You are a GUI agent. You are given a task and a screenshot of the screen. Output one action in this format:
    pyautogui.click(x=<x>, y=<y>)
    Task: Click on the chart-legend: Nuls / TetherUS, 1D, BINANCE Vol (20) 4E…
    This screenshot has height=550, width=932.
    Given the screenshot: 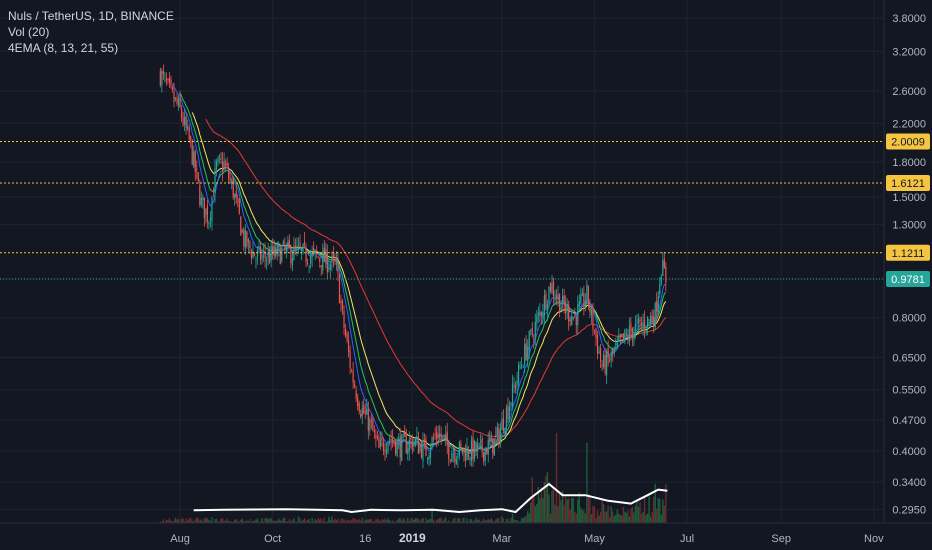 What is the action you would take?
    pyautogui.click(x=91, y=32)
    